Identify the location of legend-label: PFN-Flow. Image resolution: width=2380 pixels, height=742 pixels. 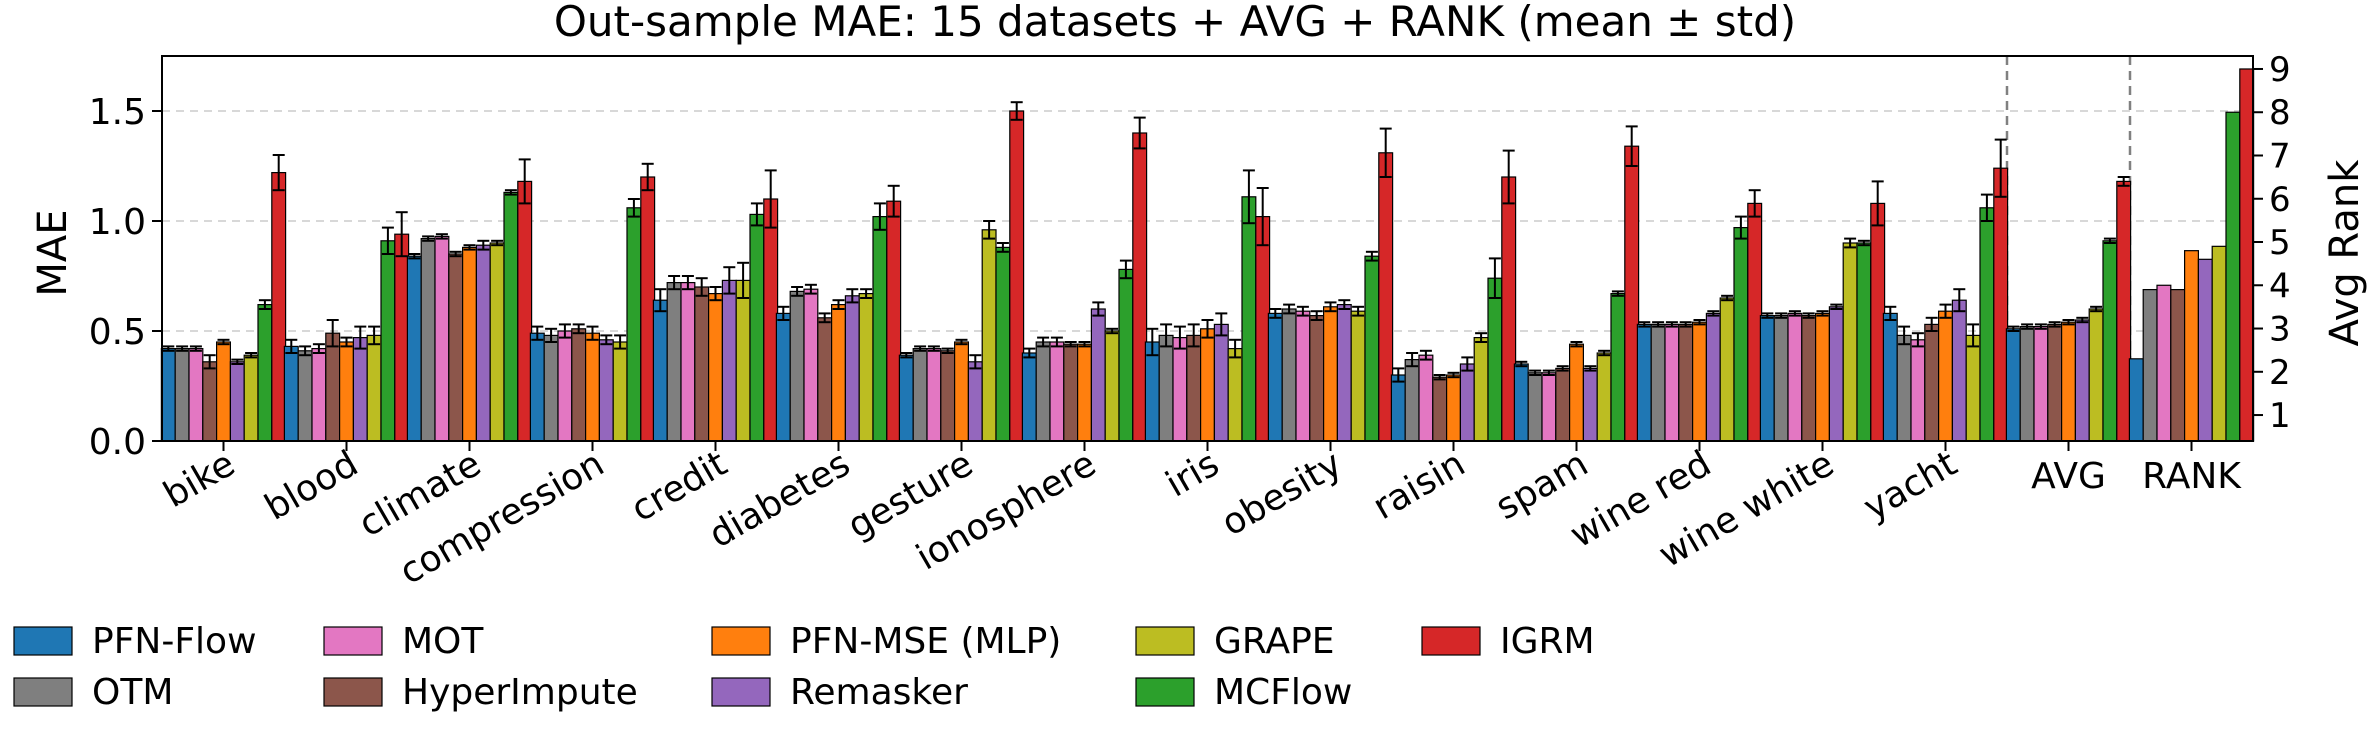
(174, 641).